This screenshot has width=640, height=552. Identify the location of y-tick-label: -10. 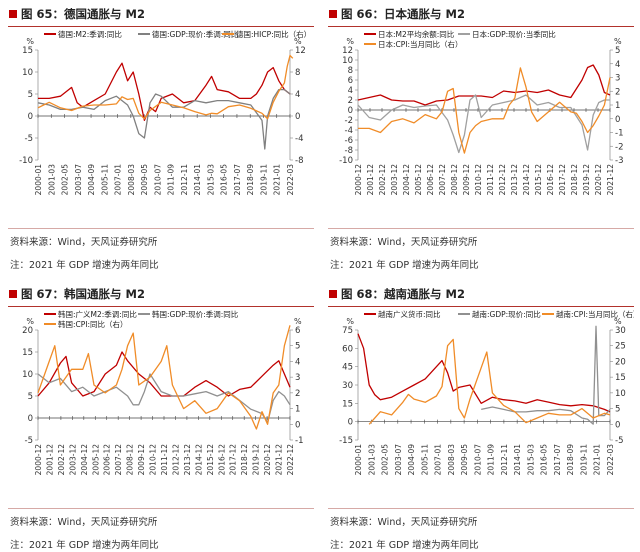
(346, 161).